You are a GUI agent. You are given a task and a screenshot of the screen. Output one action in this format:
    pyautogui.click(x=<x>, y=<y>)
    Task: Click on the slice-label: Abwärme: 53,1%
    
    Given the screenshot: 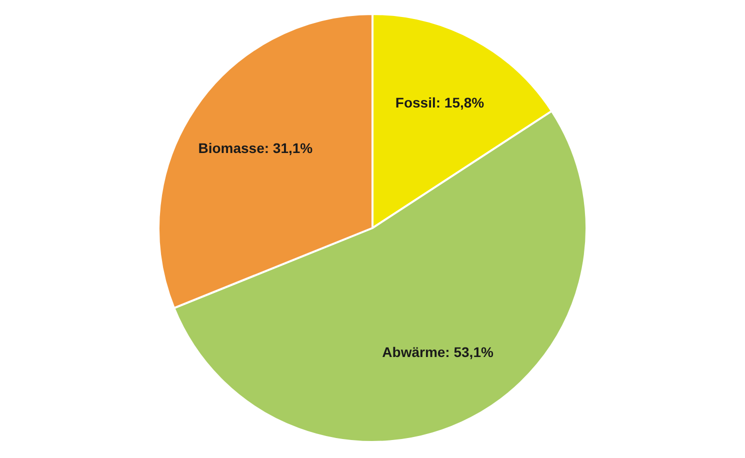 What is the action you would take?
    pyautogui.click(x=438, y=352)
    